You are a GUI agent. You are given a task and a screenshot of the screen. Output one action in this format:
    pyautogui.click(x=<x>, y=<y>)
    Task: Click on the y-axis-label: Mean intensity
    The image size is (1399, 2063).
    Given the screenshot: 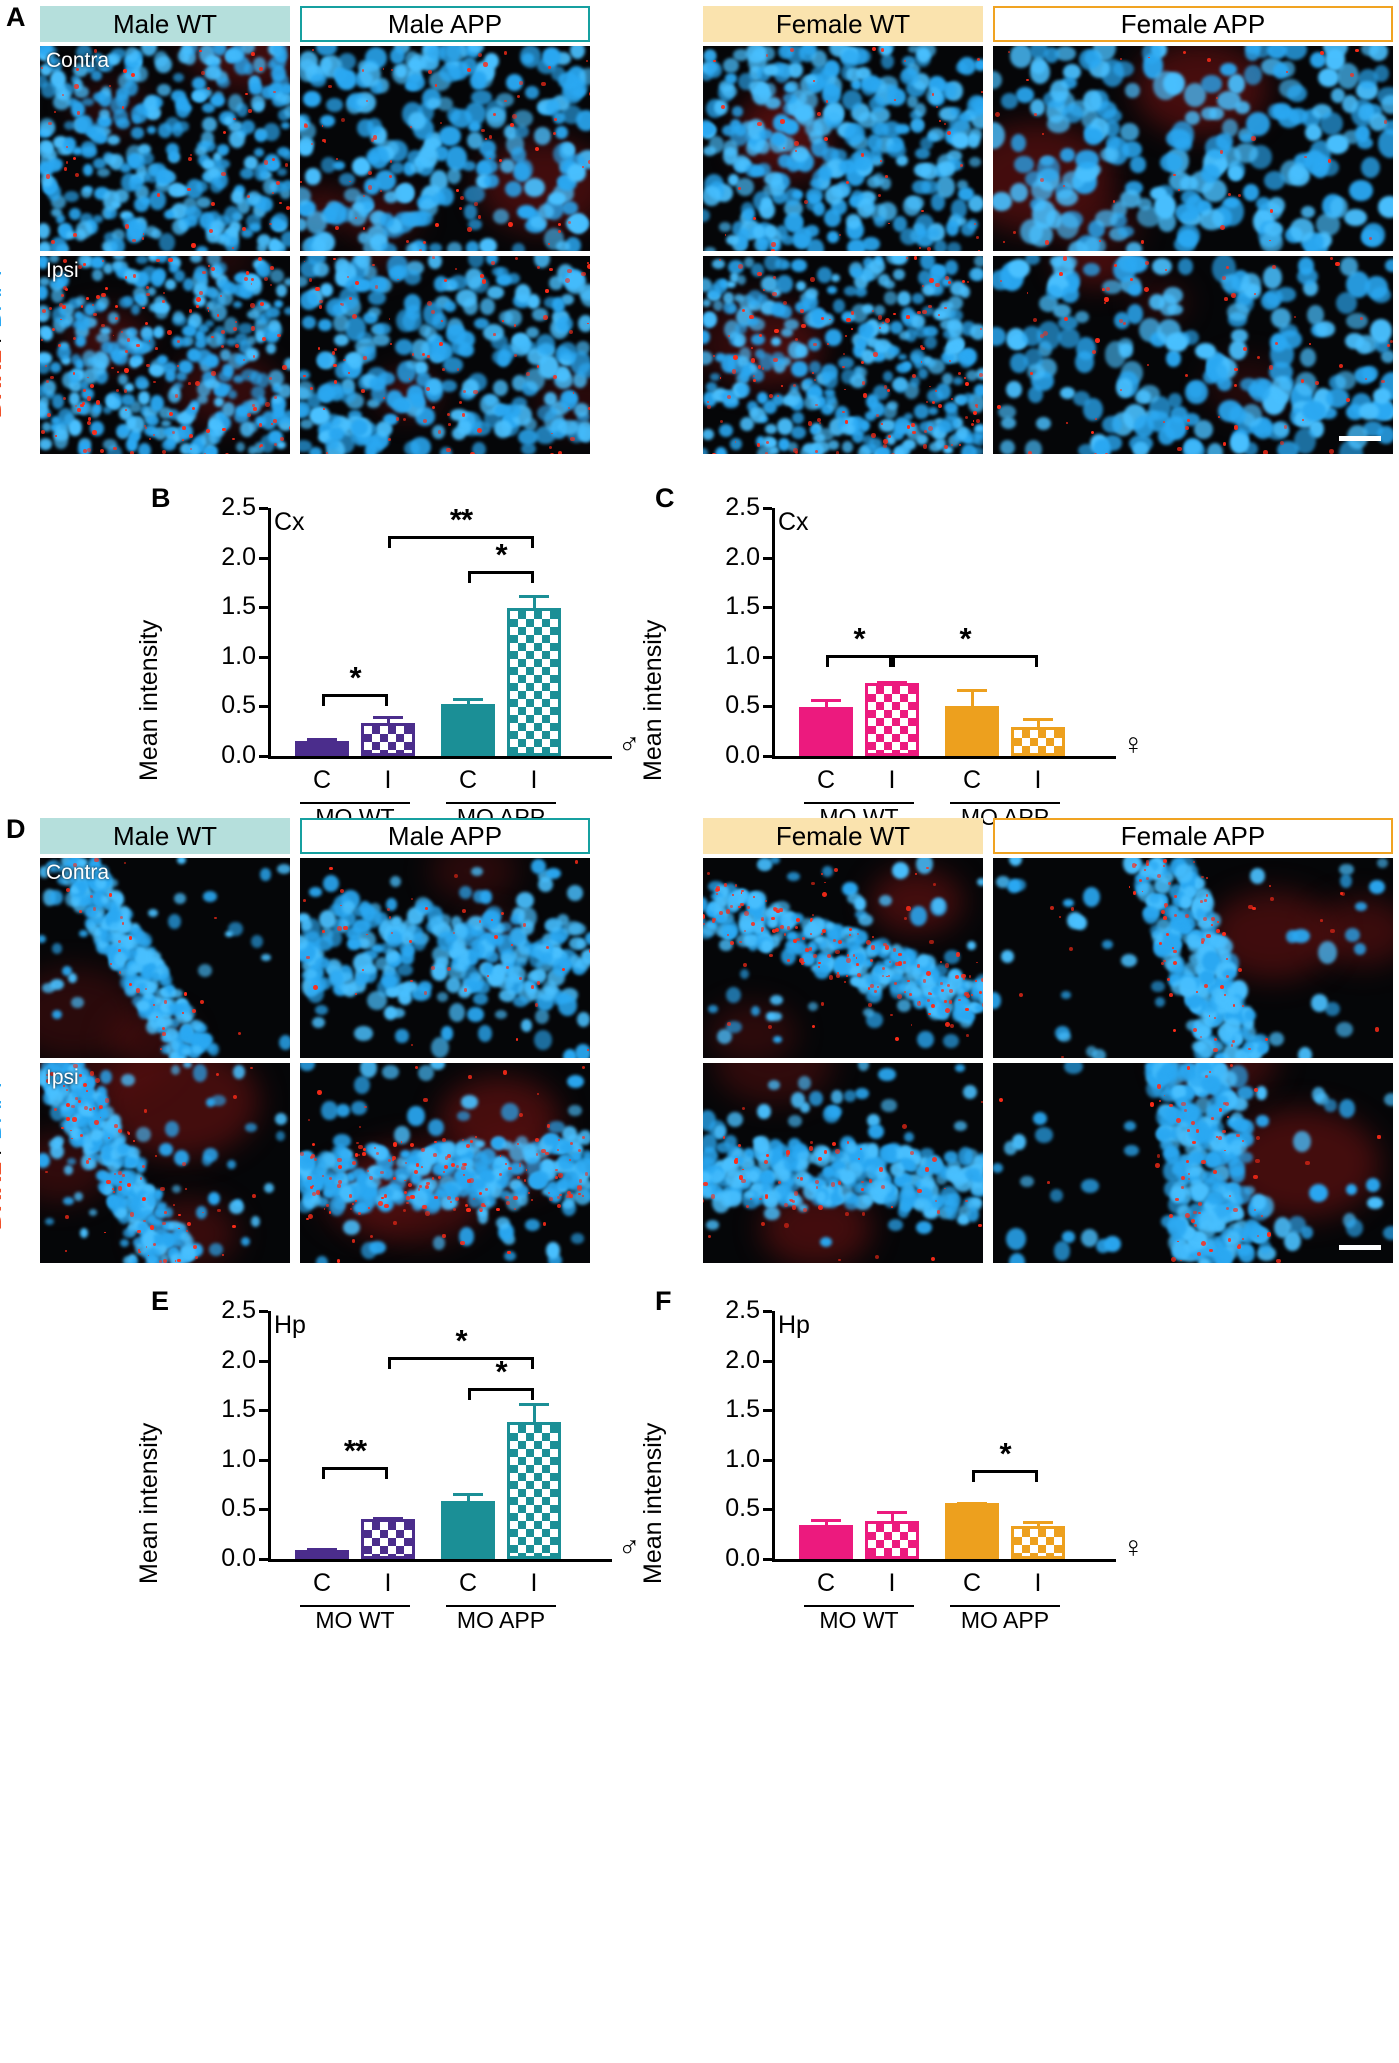 What is the action you would take?
    pyautogui.click(x=149, y=700)
    